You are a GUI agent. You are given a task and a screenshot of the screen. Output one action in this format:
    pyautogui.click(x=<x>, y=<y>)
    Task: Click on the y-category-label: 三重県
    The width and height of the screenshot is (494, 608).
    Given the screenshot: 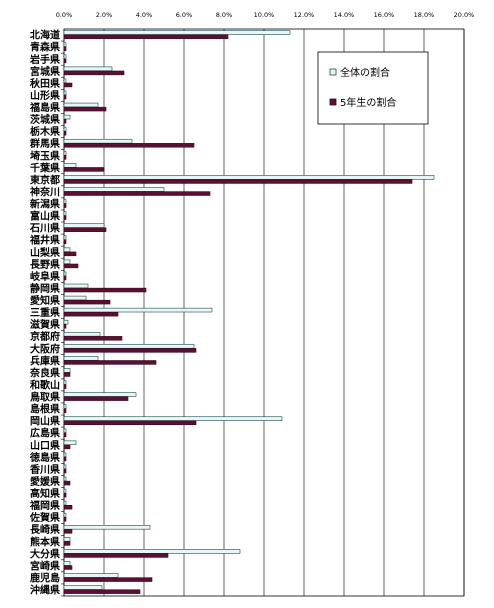 What is the action you would take?
    pyautogui.click(x=45, y=312)
    